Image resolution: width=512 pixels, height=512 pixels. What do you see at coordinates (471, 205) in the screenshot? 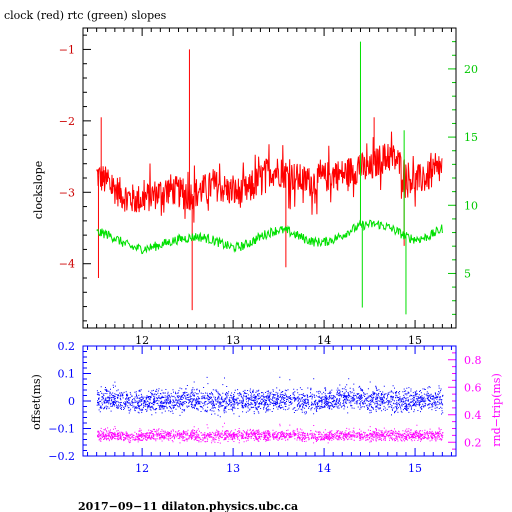
I see `slopes-y-tick-label-right: 10` at bounding box center [471, 205].